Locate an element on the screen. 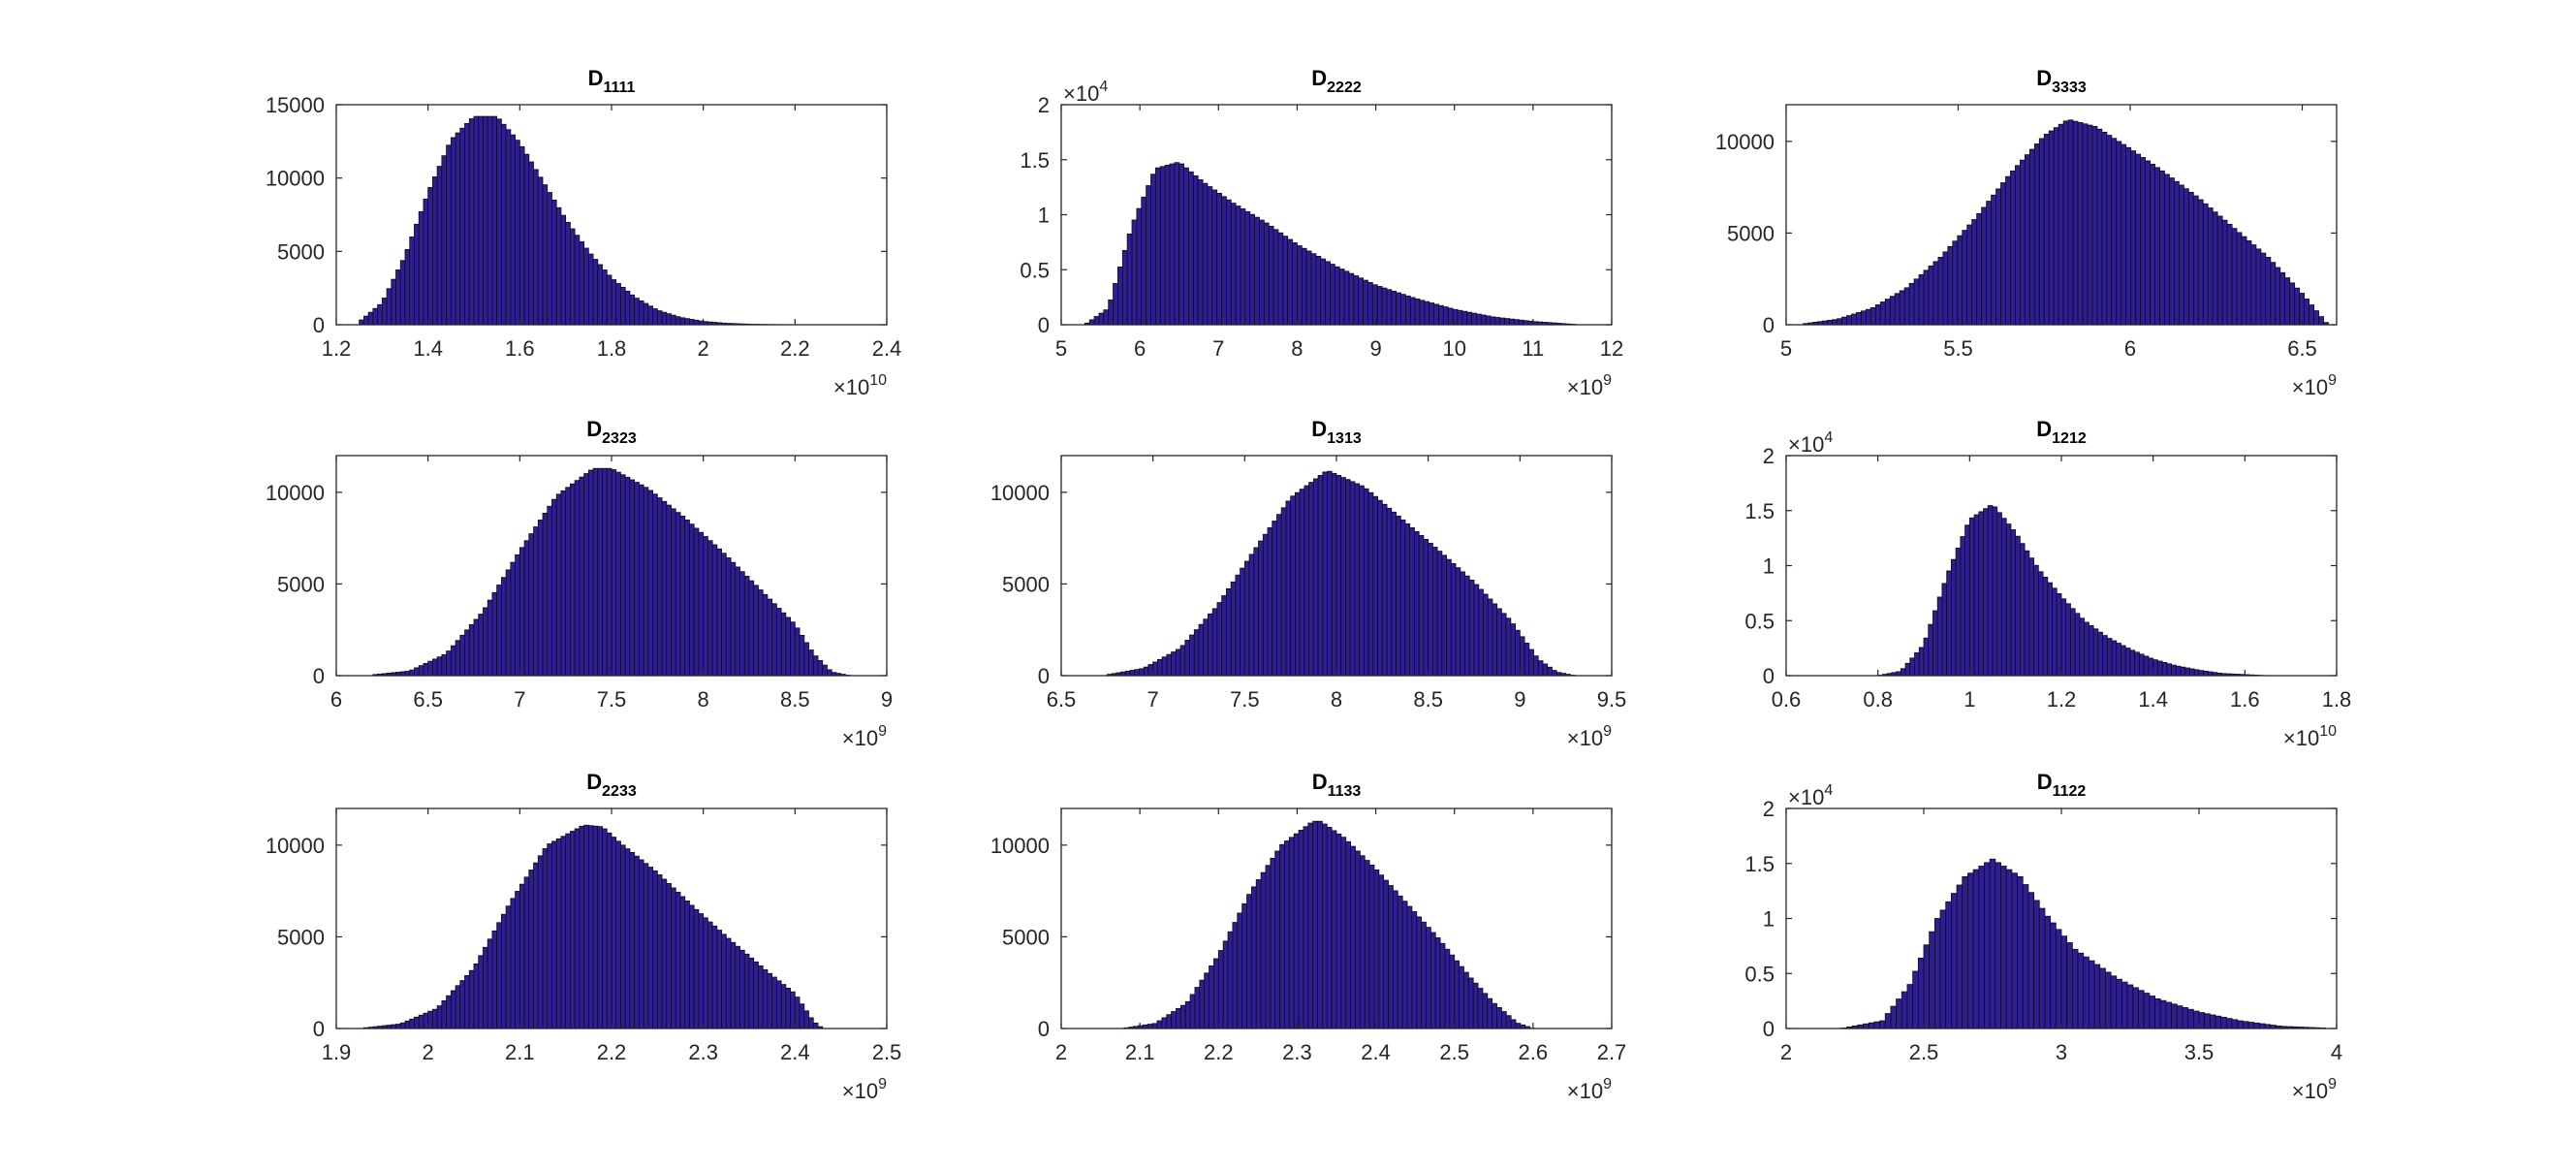  x-tick-label: 11 is located at coordinates (1533, 348).